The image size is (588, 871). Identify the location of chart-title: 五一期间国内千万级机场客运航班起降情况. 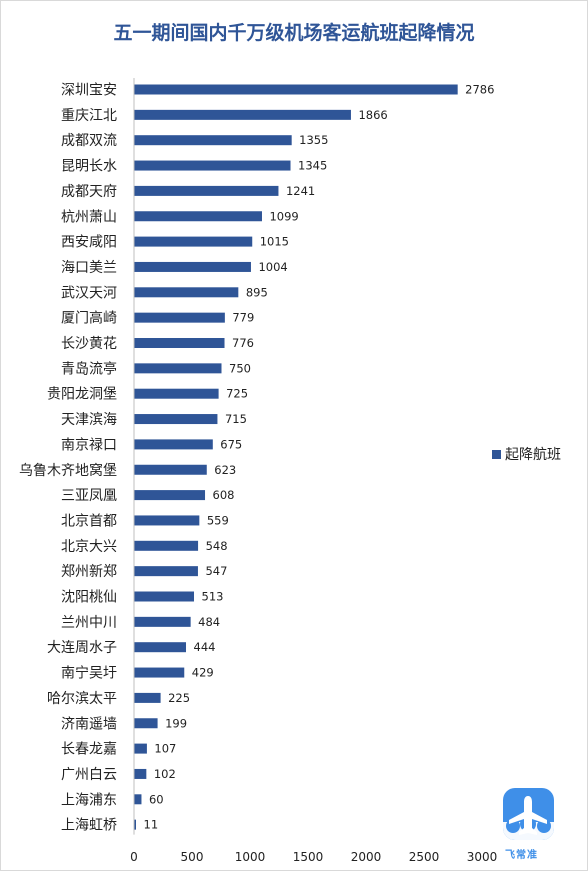
(294, 33).